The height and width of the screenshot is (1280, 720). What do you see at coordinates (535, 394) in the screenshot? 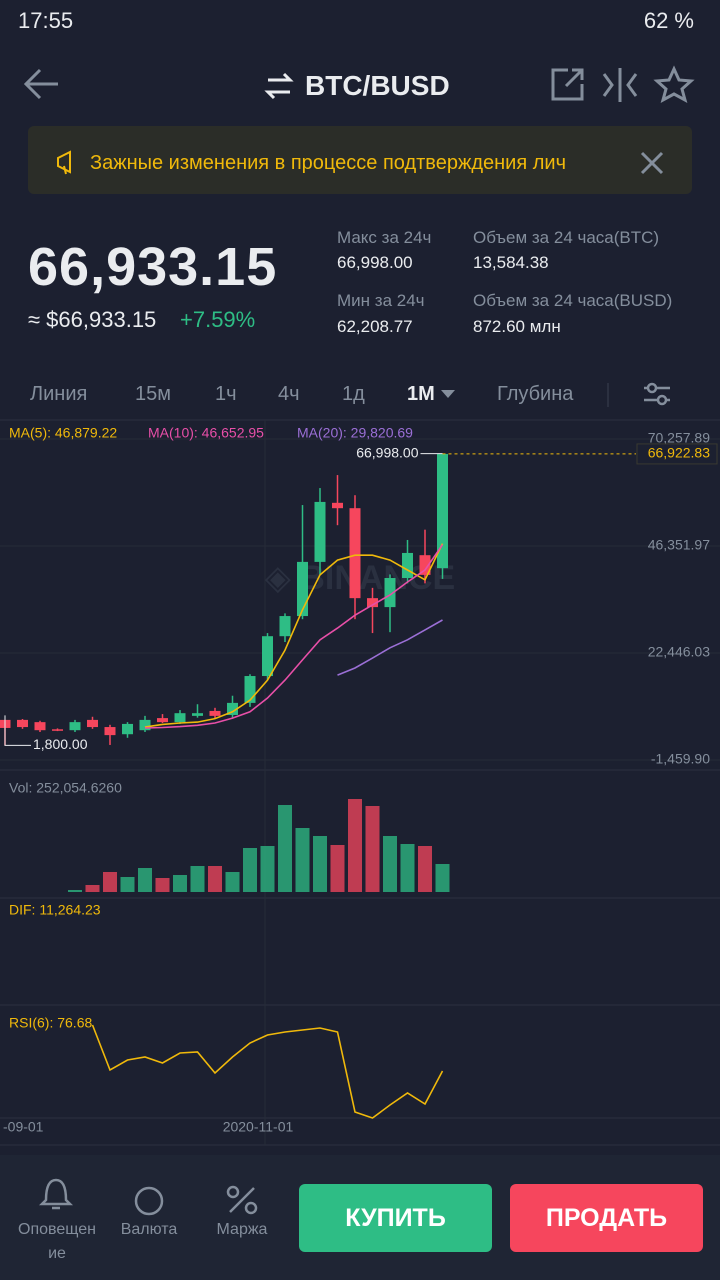
I see `tab: Глубина` at bounding box center [535, 394].